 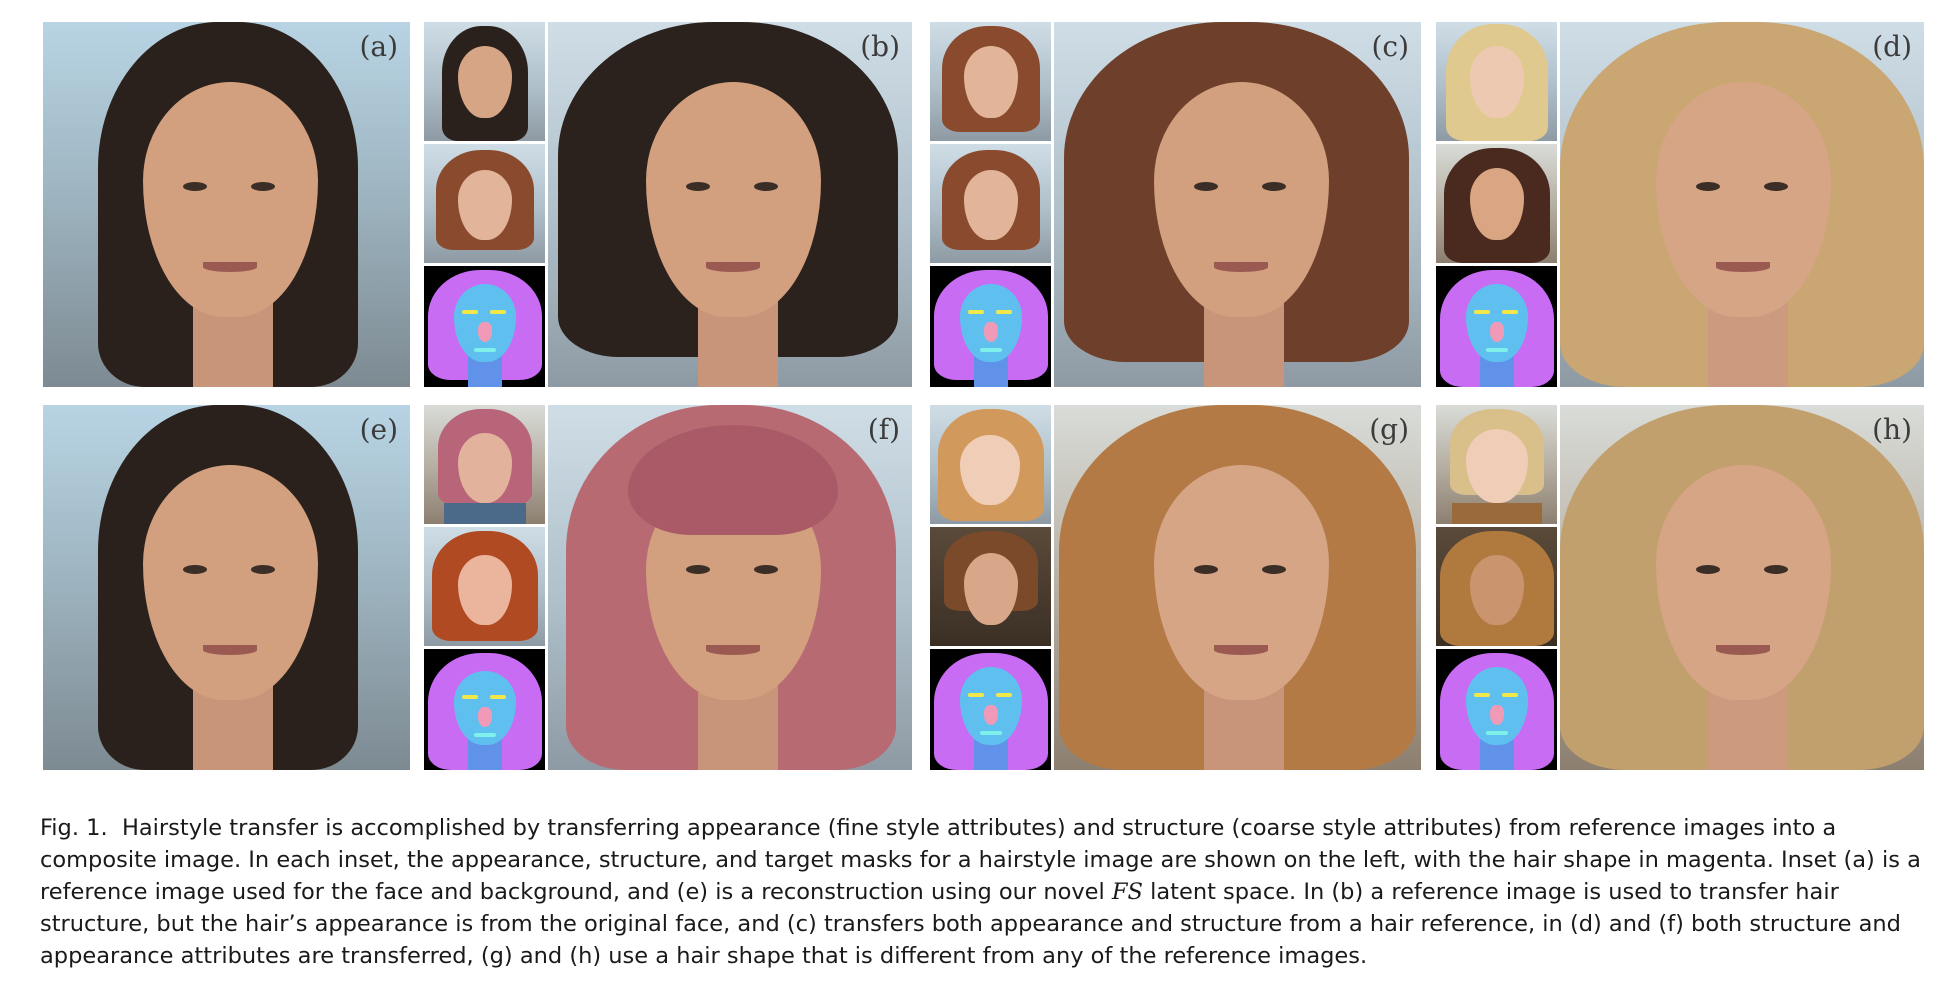 What do you see at coordinates (880, 46) in the screenshot?
I see `panel-label: (b)` at bounding box center [880, 46].